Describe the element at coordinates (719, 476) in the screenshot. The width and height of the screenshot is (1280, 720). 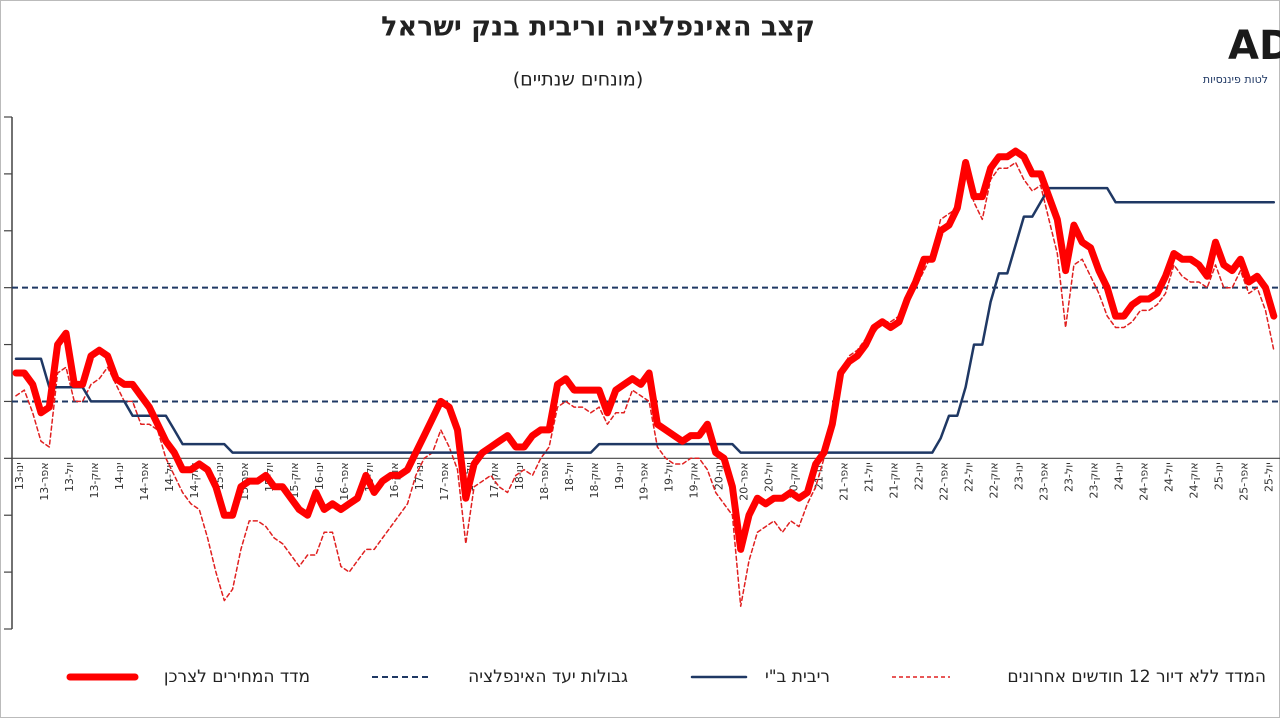
I see `x-tick-label: ינו-20` at that location.